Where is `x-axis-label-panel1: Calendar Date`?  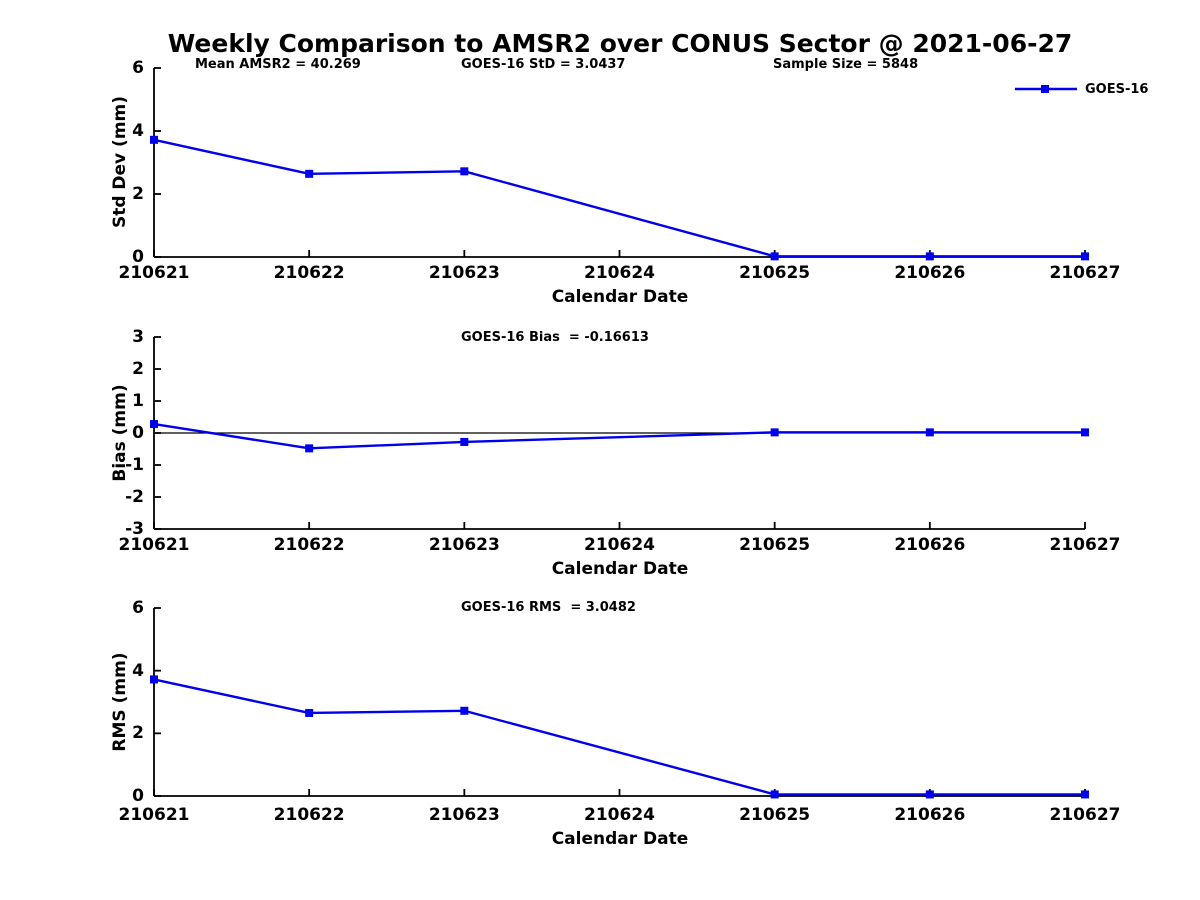
x-axis-label-panel1: Calendar Date is located at coordinates (620, 297).